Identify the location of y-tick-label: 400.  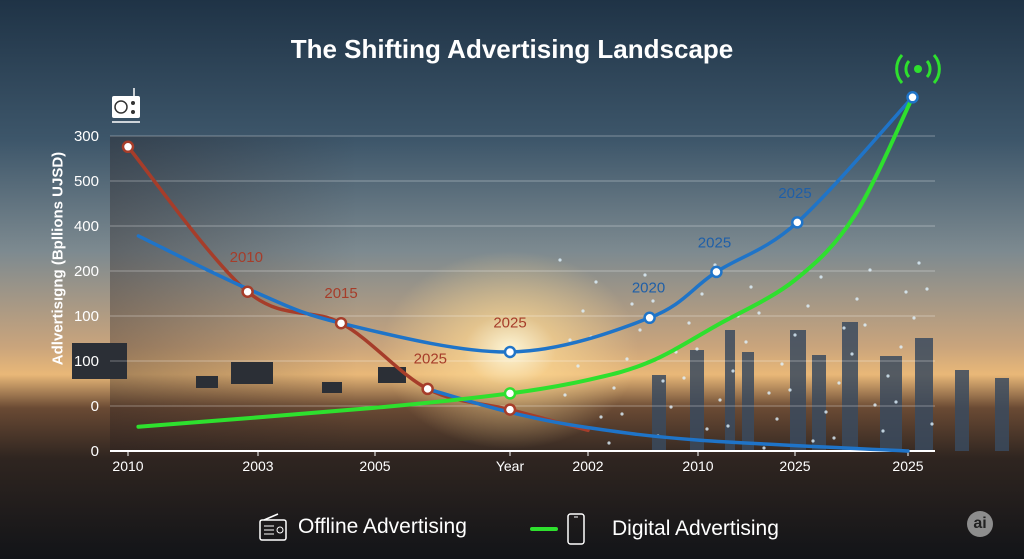
(86, 226).